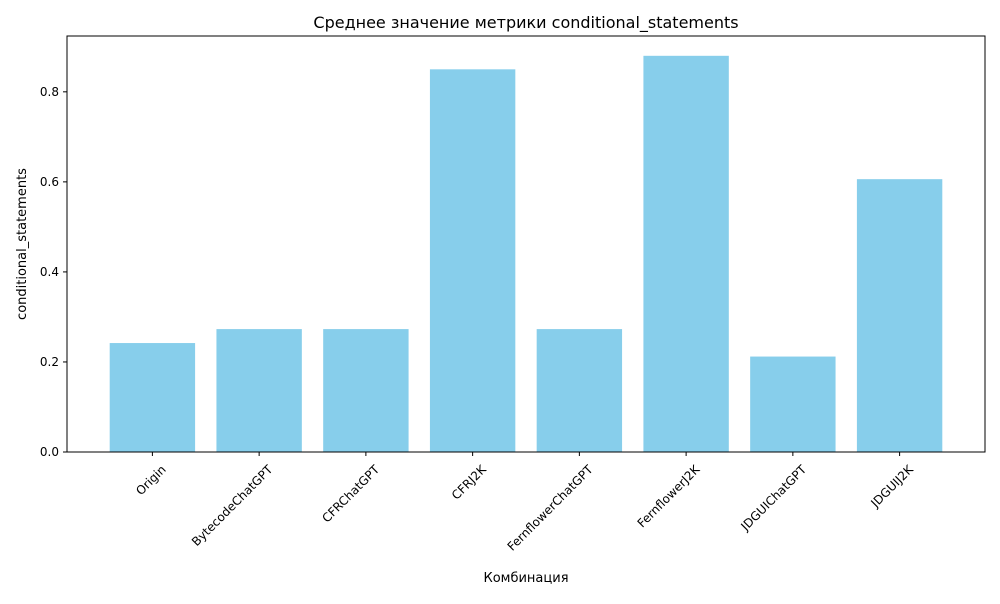  Describe the element at coordinates (232, 505) in the screenshot. I see `x-tick-label: BytecodeChatGPT` at that location.